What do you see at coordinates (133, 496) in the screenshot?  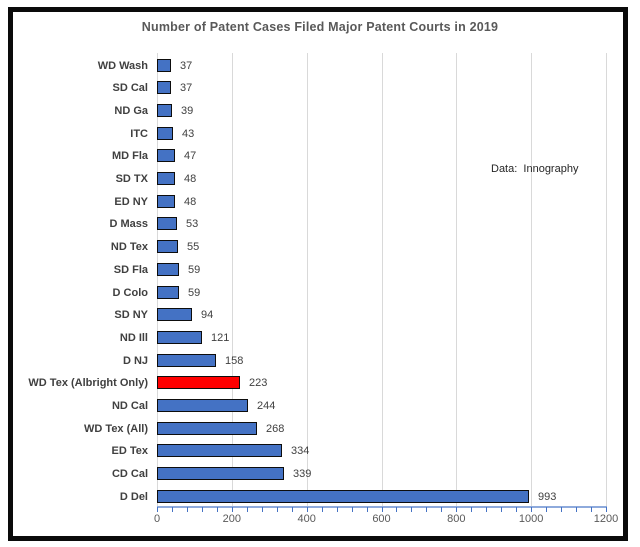 I see `category-label: D Del` at bounding box center [133, 496].